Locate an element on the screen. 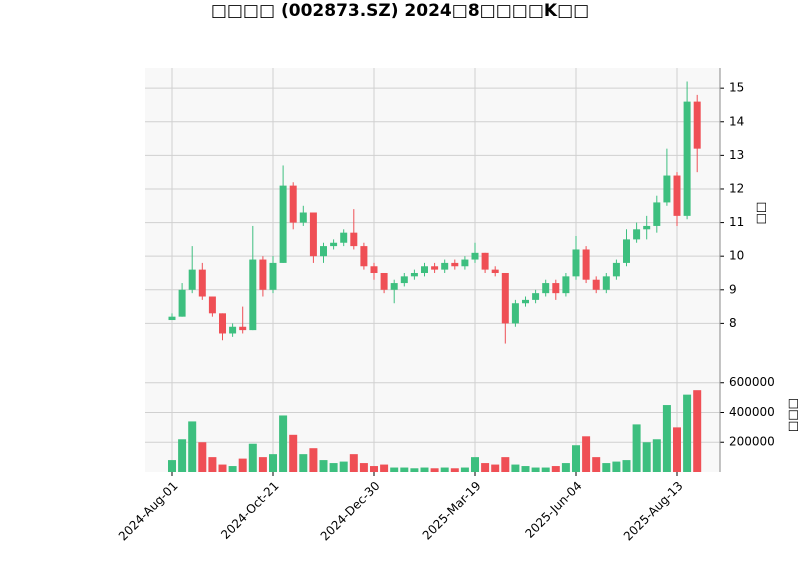 This screenshot has height=579, width=800. x-tick-label: 2024-Oct-21 is located at coordinates (249, 510).